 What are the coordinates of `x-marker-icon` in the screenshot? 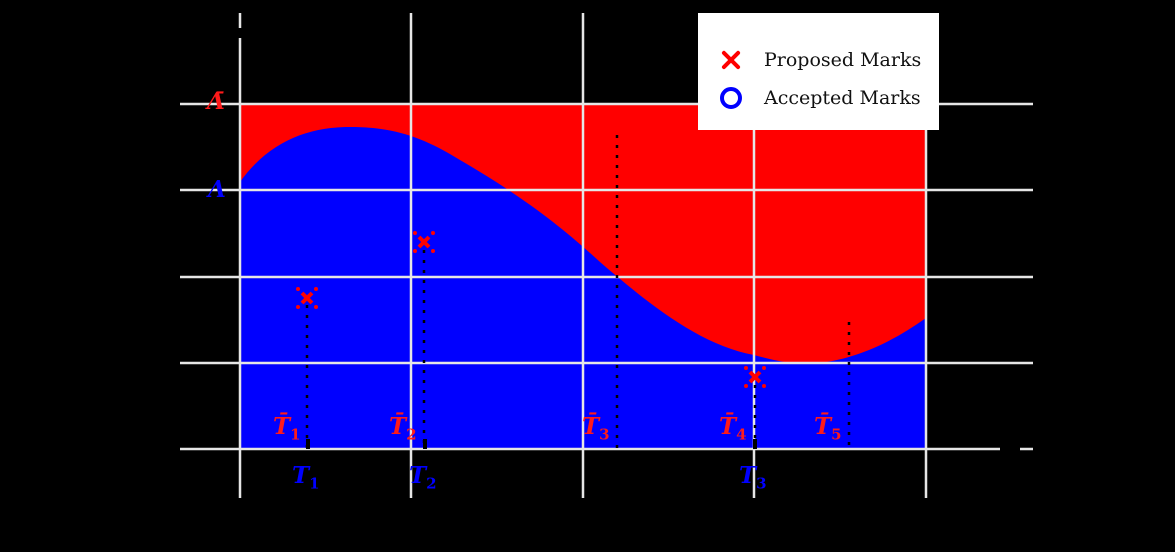 It's located at (731, 60).